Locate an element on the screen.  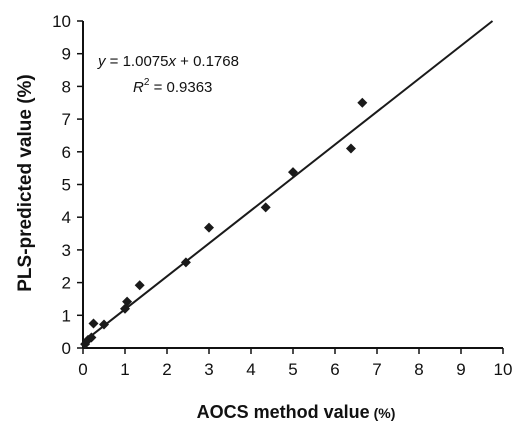
eq-y-var: y is located at coordinates (102, 61).